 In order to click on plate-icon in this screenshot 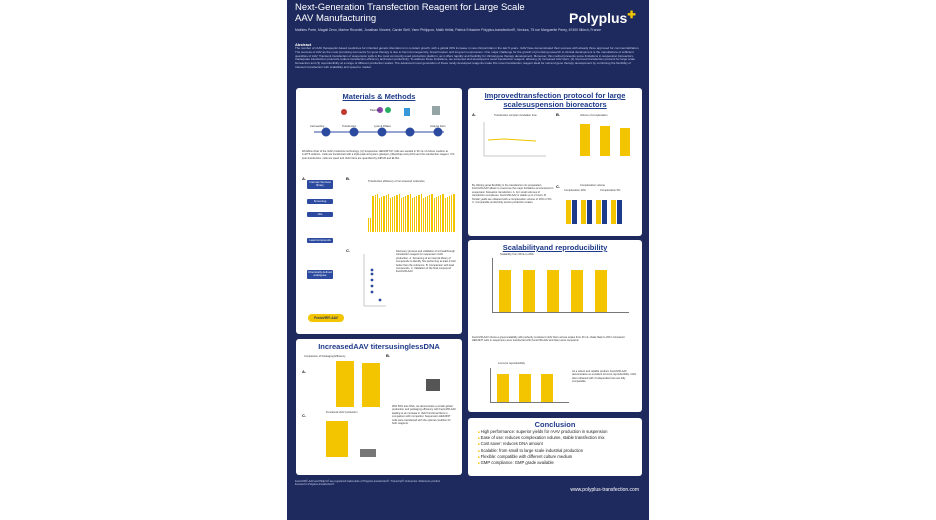, I will do `click(436, 110)`.